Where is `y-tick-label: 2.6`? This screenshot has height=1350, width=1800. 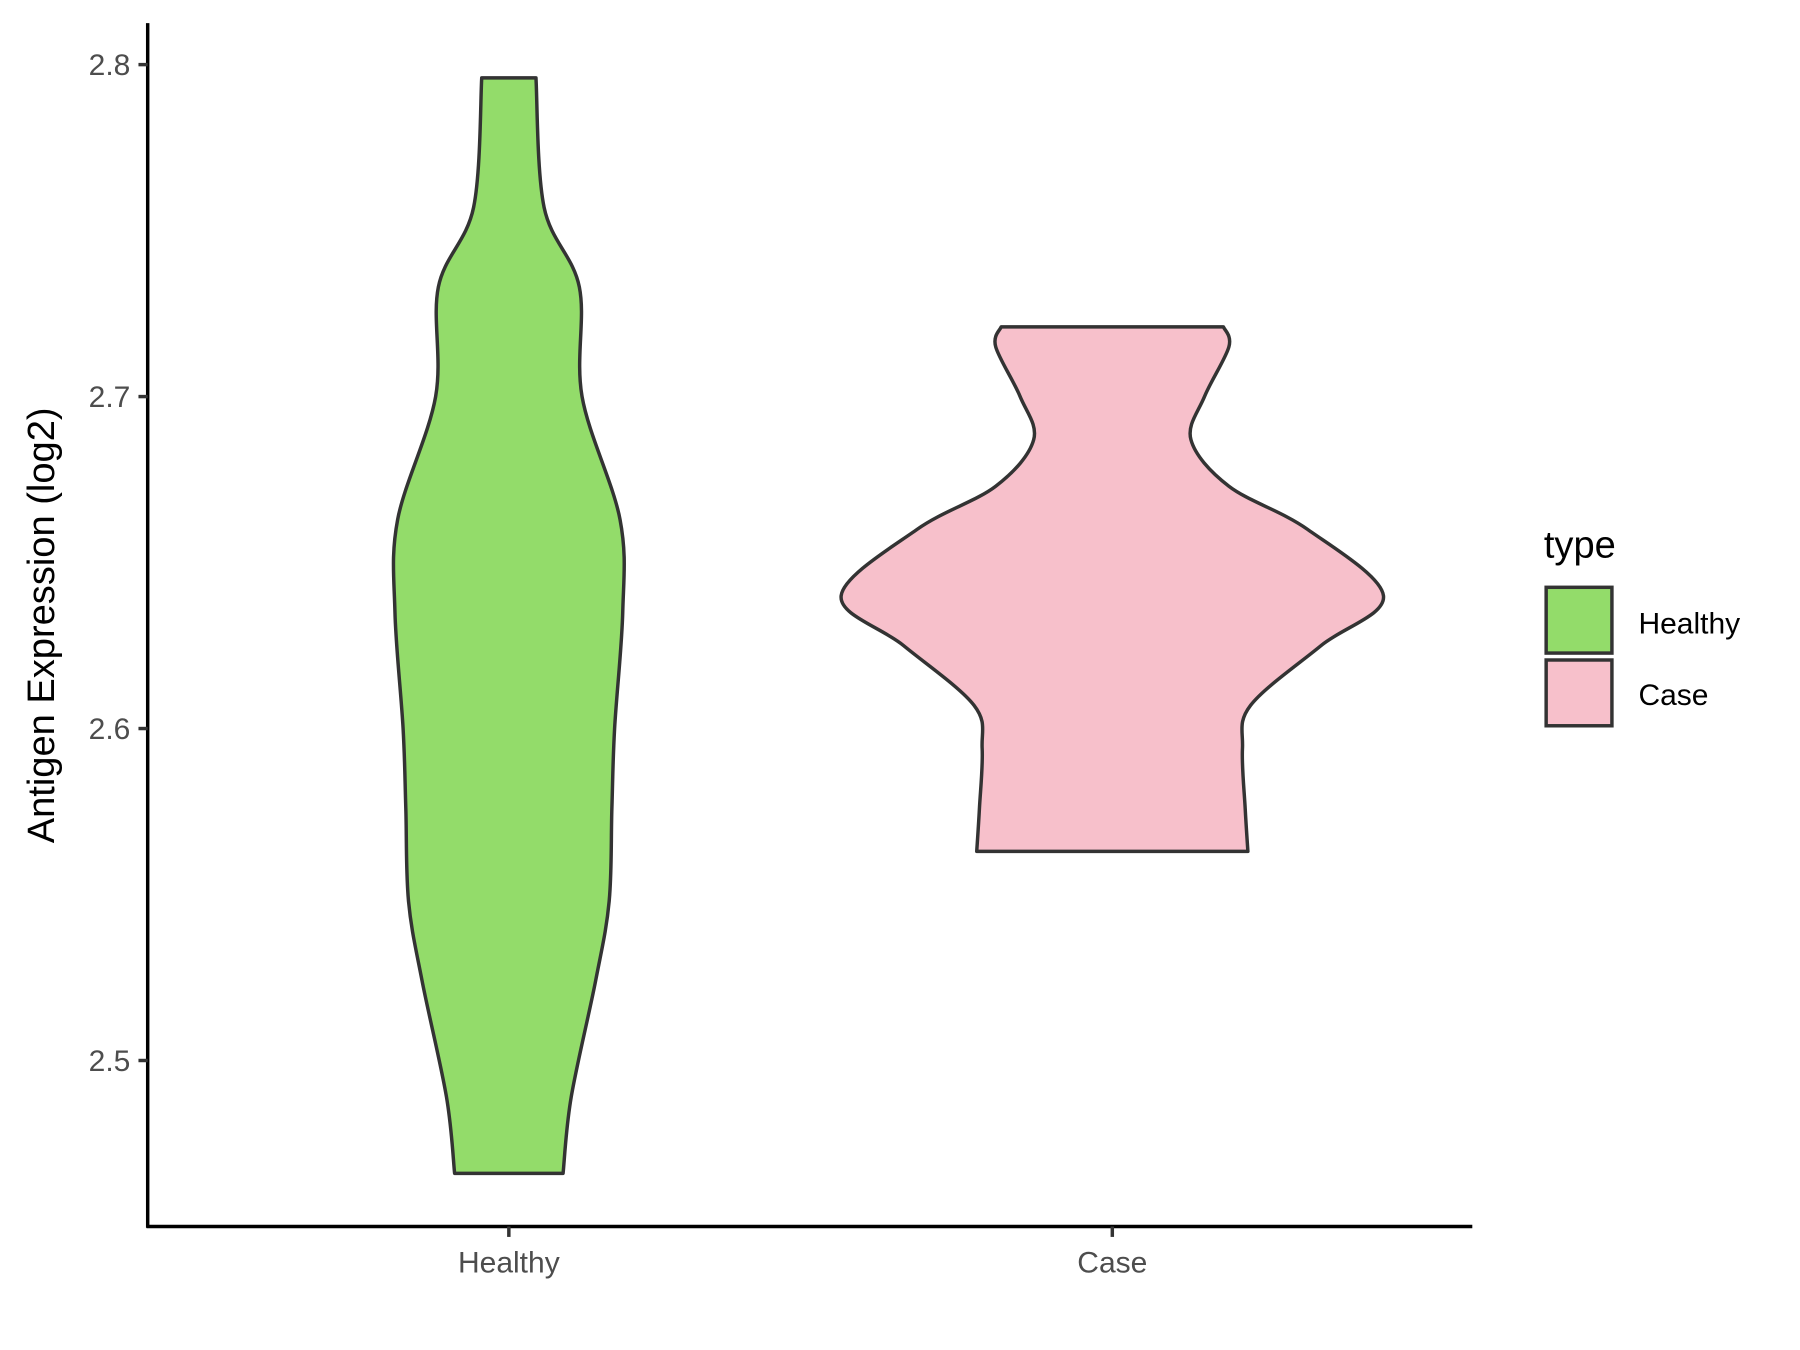
y-tick-label: 2.6 is located at coordinates (110, 729).